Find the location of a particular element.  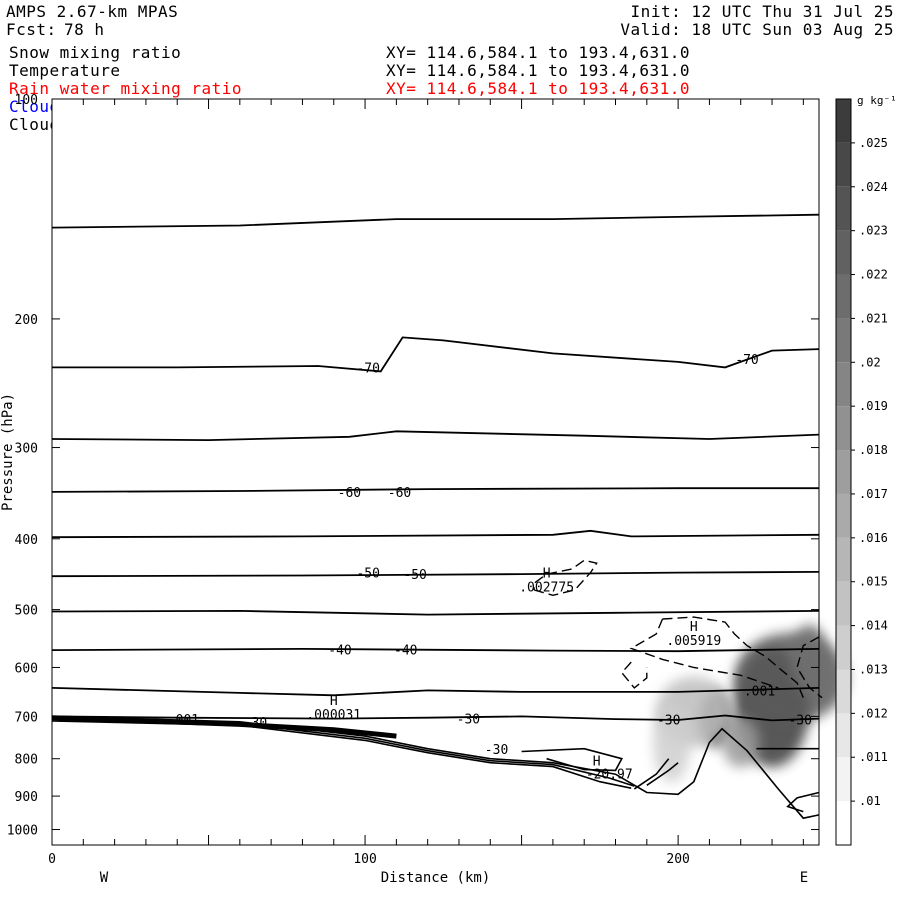

y-tick-label: 600 is located at coordinates (26, 668).